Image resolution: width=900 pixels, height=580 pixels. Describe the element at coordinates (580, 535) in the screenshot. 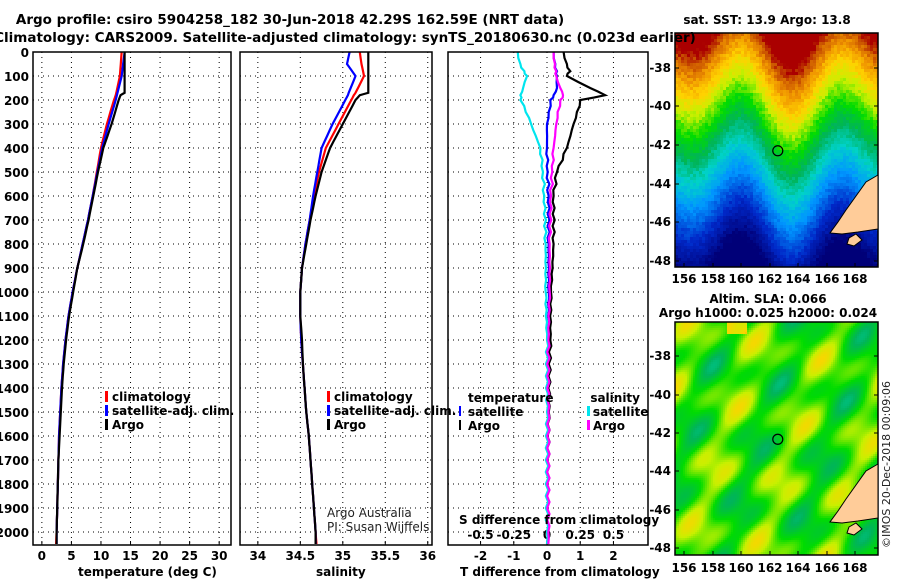

I see `s-tick-label: 0.25` at that location.